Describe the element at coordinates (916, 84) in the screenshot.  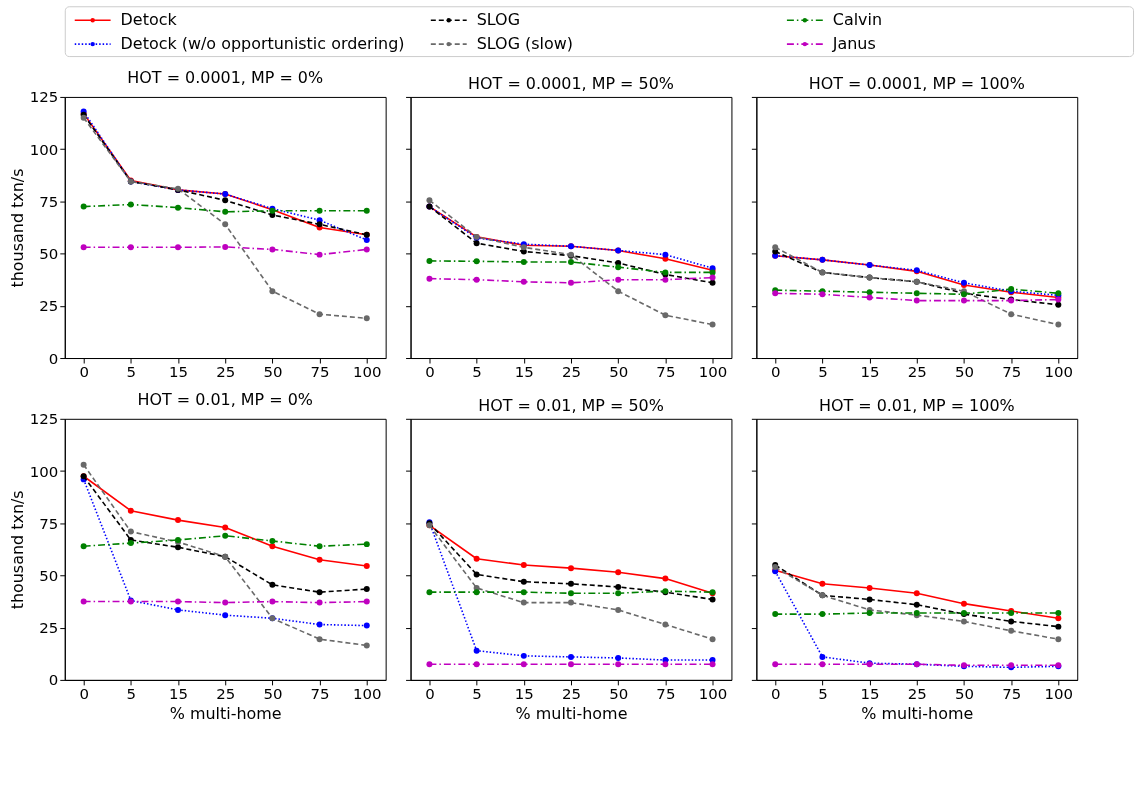
I see `chart-title: HOT = 0.0001, MP = 100%` at that location.